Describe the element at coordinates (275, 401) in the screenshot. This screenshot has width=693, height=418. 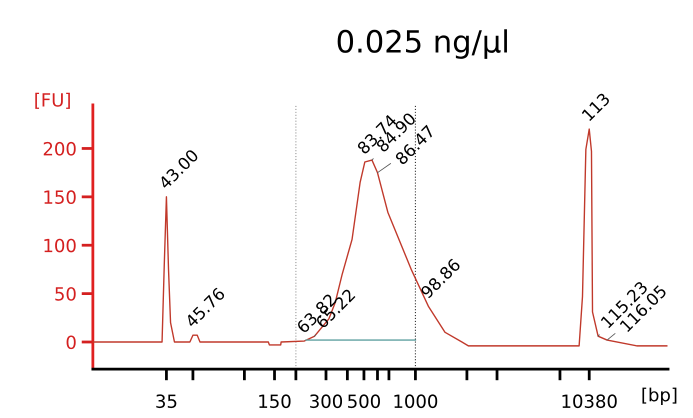
I see `x-tick-label: 150` at that location.